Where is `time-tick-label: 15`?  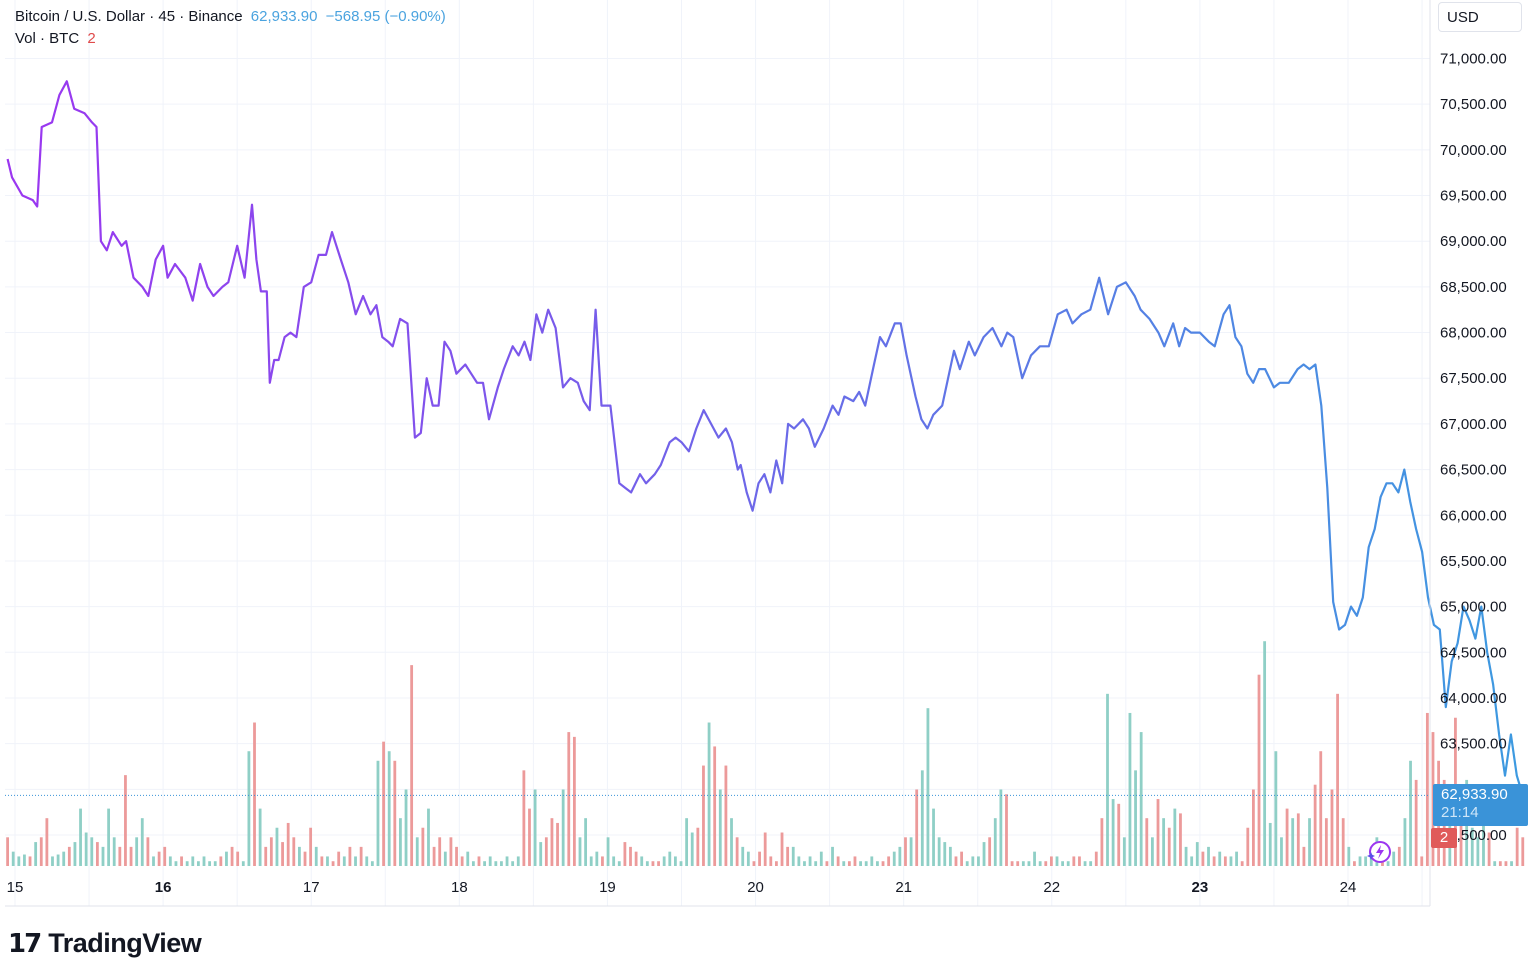
time-tick-label: 15 is located at coordinates (15, 887).